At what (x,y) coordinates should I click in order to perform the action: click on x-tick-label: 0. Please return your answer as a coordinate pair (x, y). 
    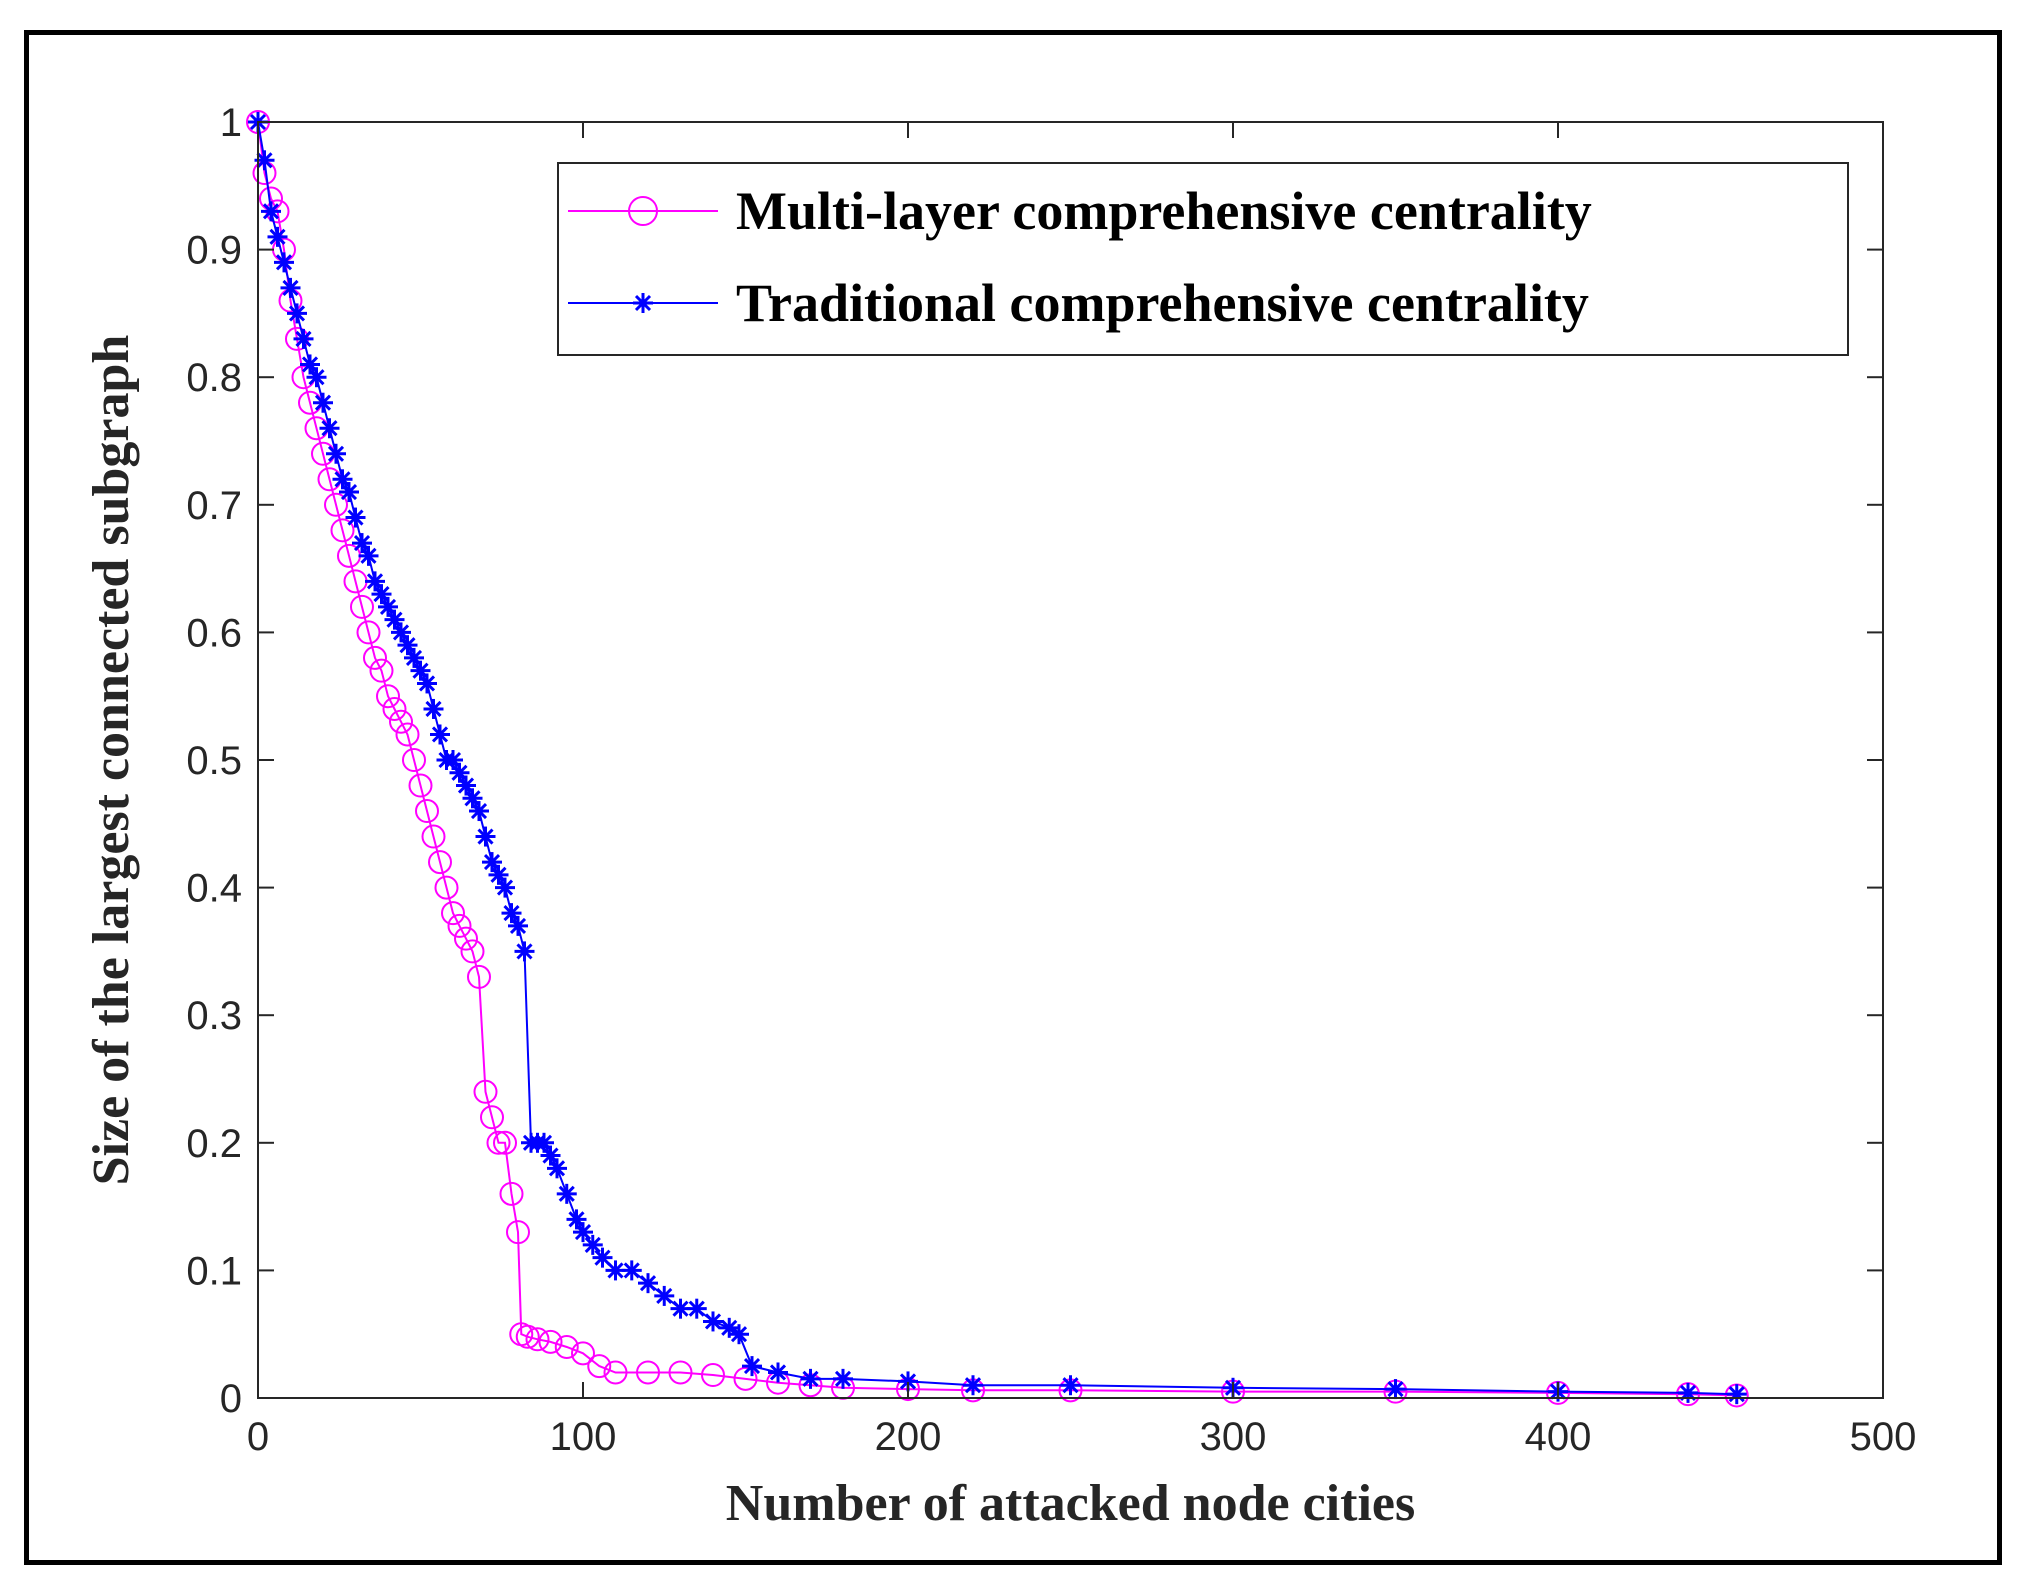
    Looking at the image, I should click on (258, 1437).